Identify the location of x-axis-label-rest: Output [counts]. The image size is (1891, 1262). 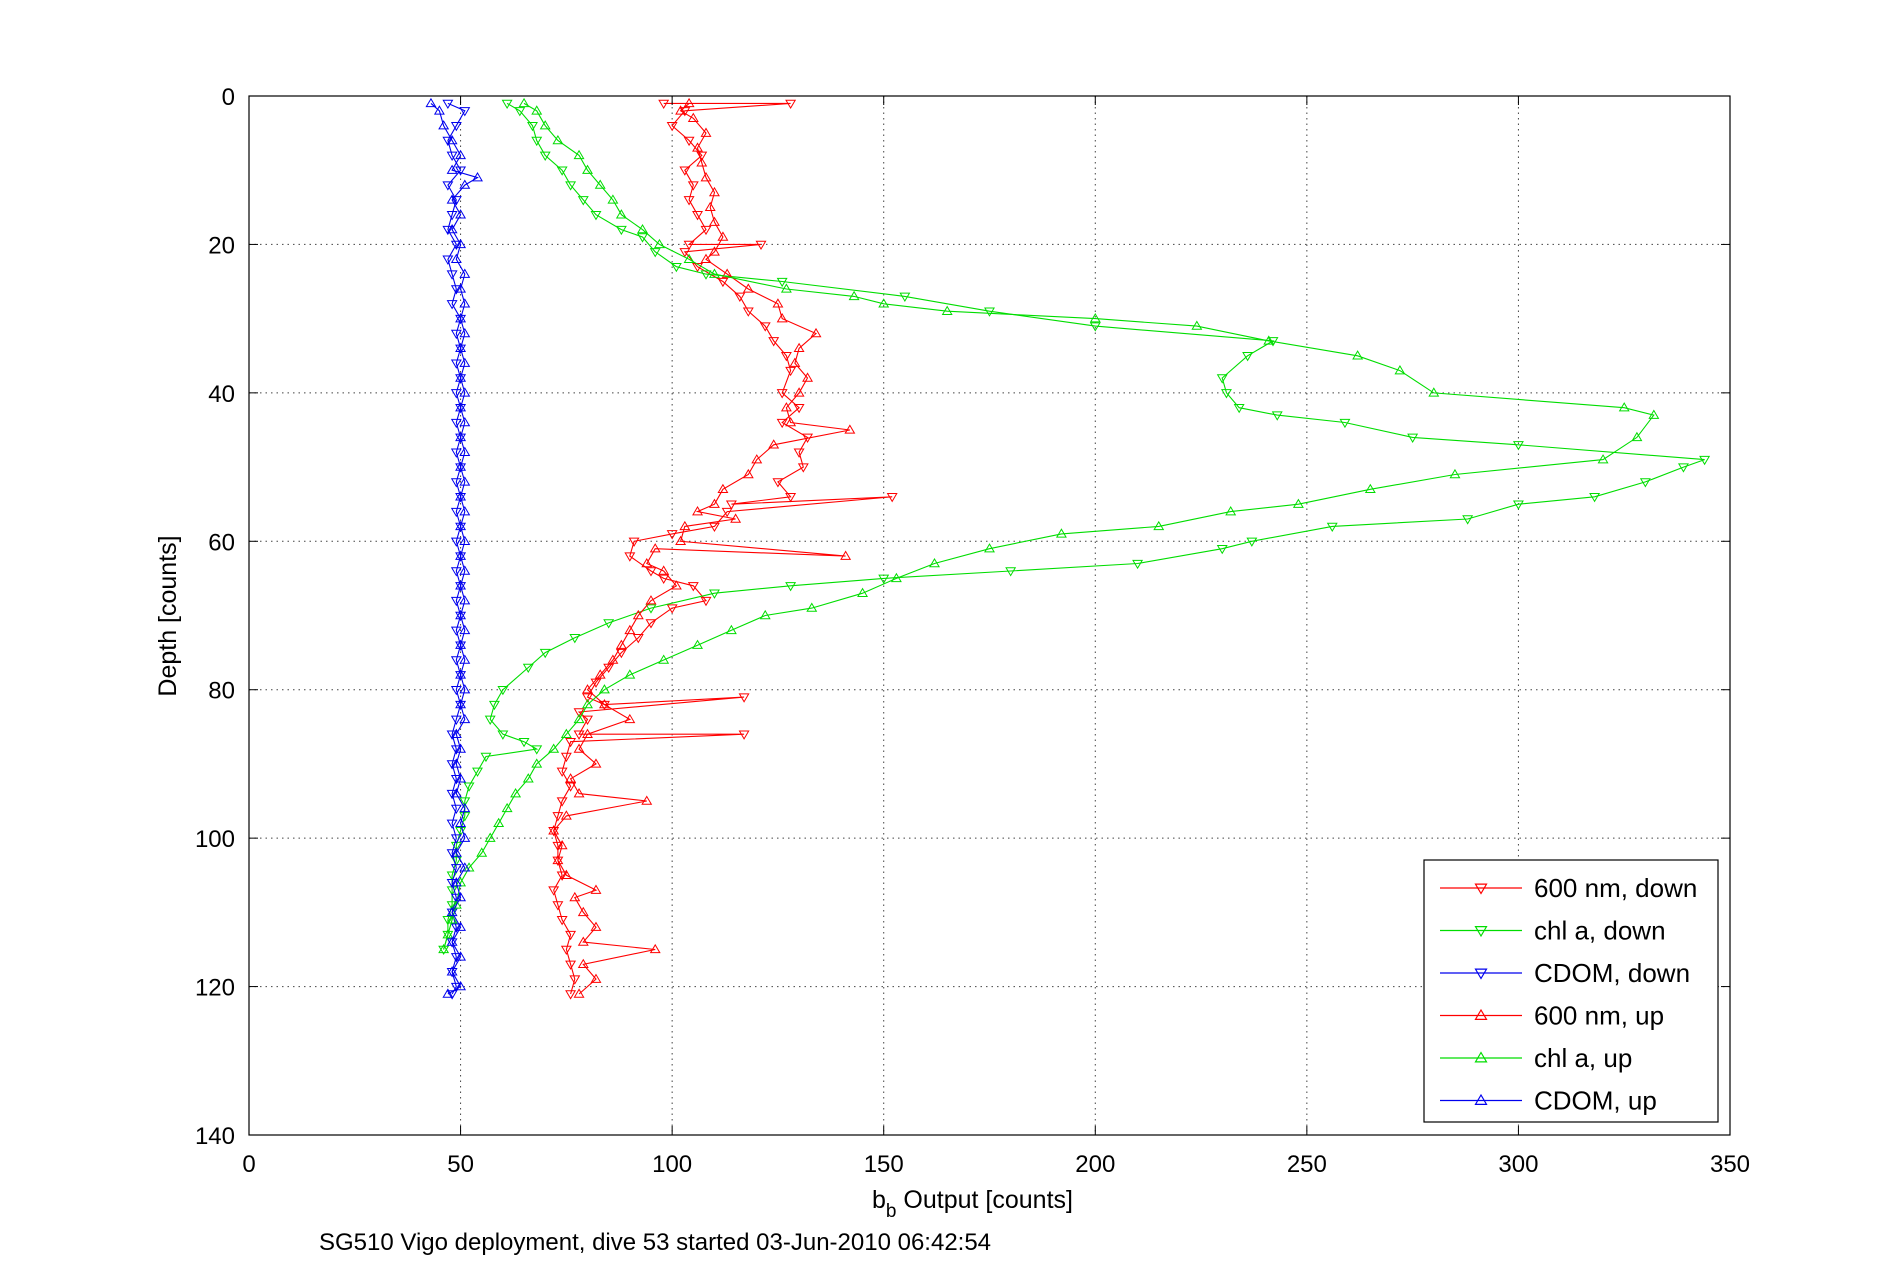
(984, 1200).